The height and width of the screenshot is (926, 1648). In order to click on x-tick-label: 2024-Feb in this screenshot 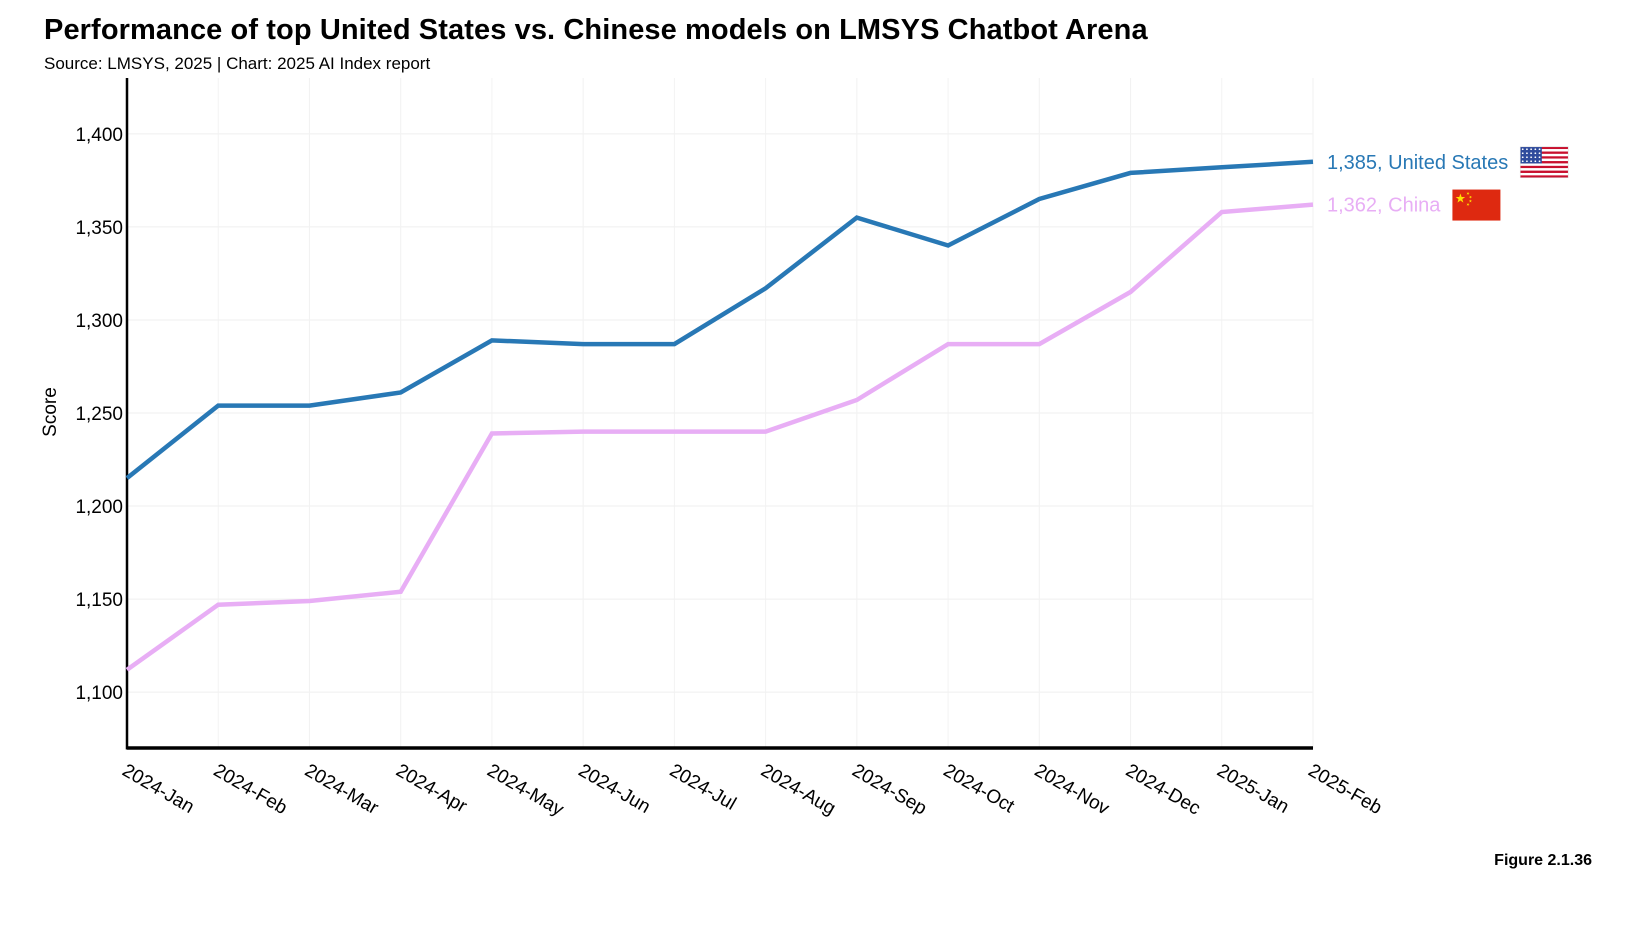, I will do `click(250, 789)`.